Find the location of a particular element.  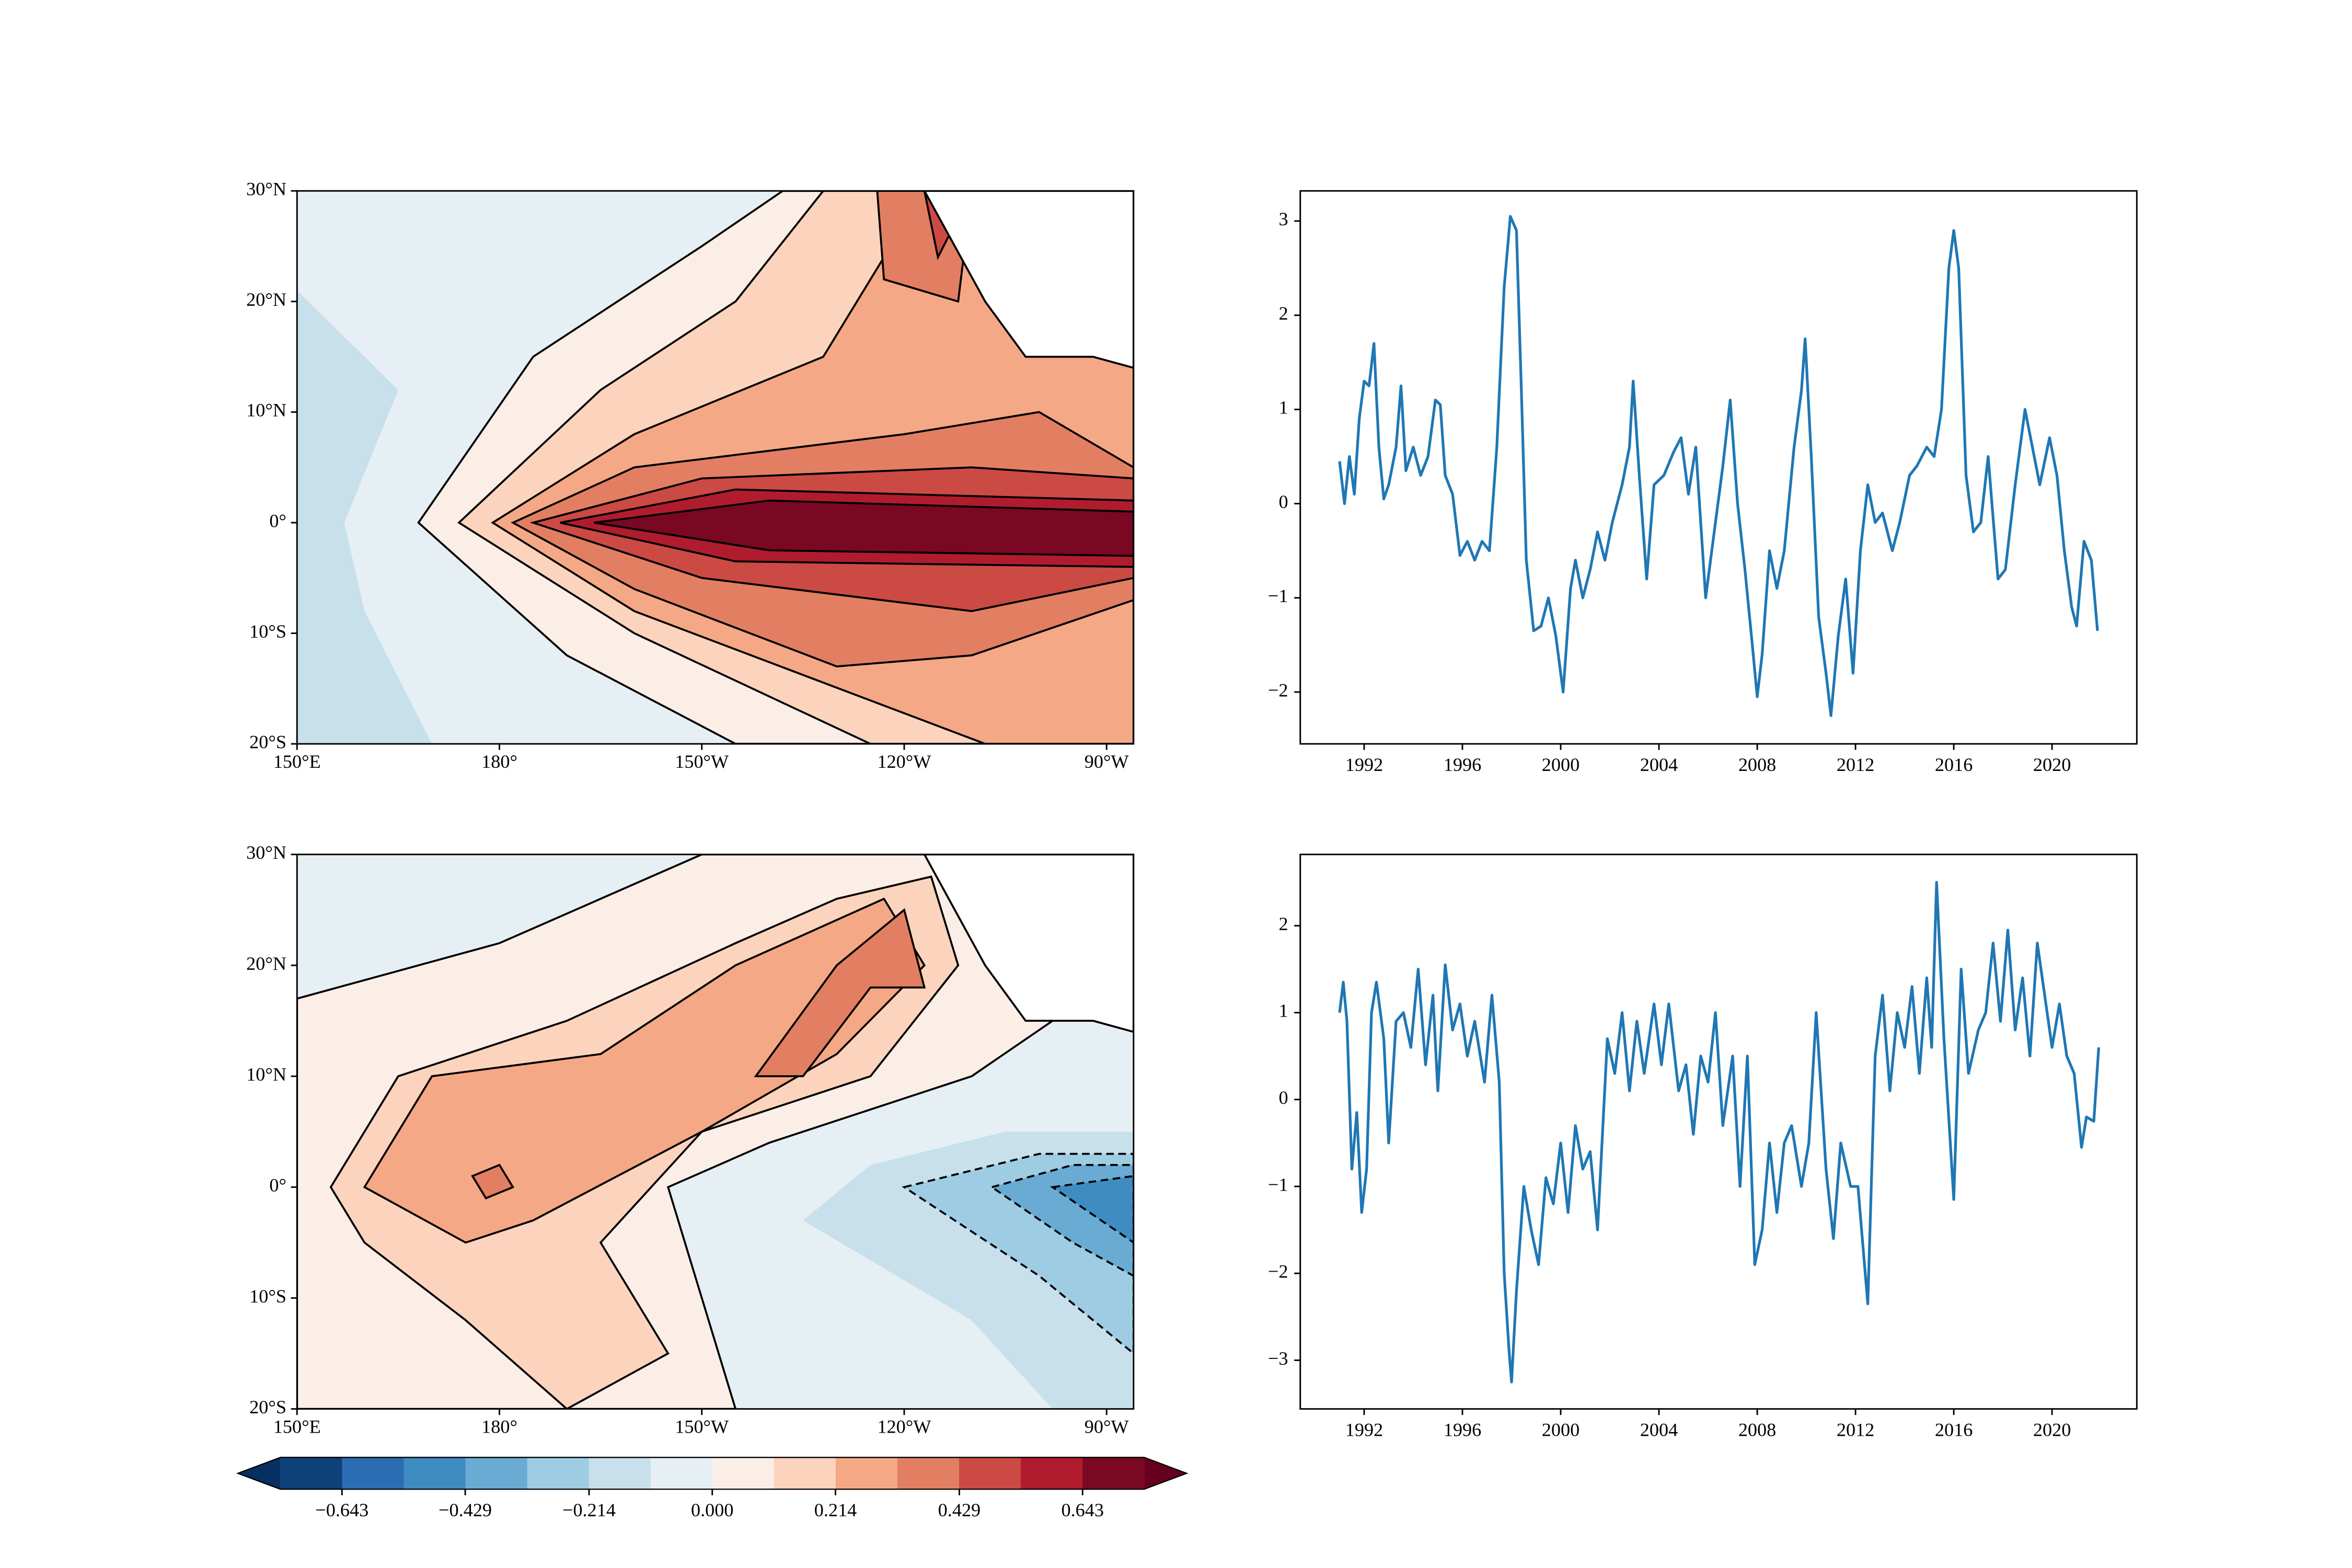

colorbar-tick-label: −0.643 is located at coordinates (341, 1510).